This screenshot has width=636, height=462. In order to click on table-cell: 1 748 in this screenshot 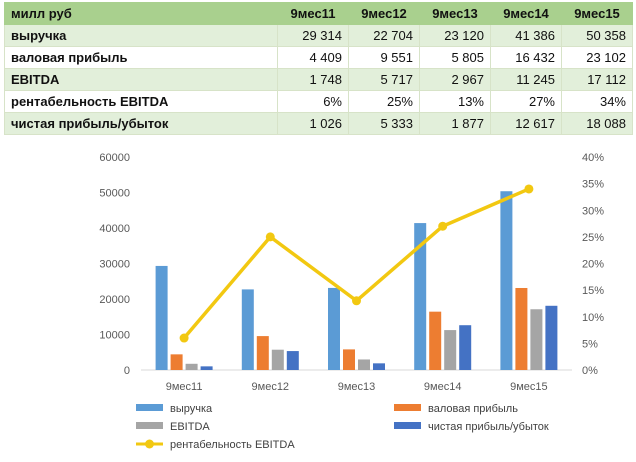, I will do `click(313, 79)`.